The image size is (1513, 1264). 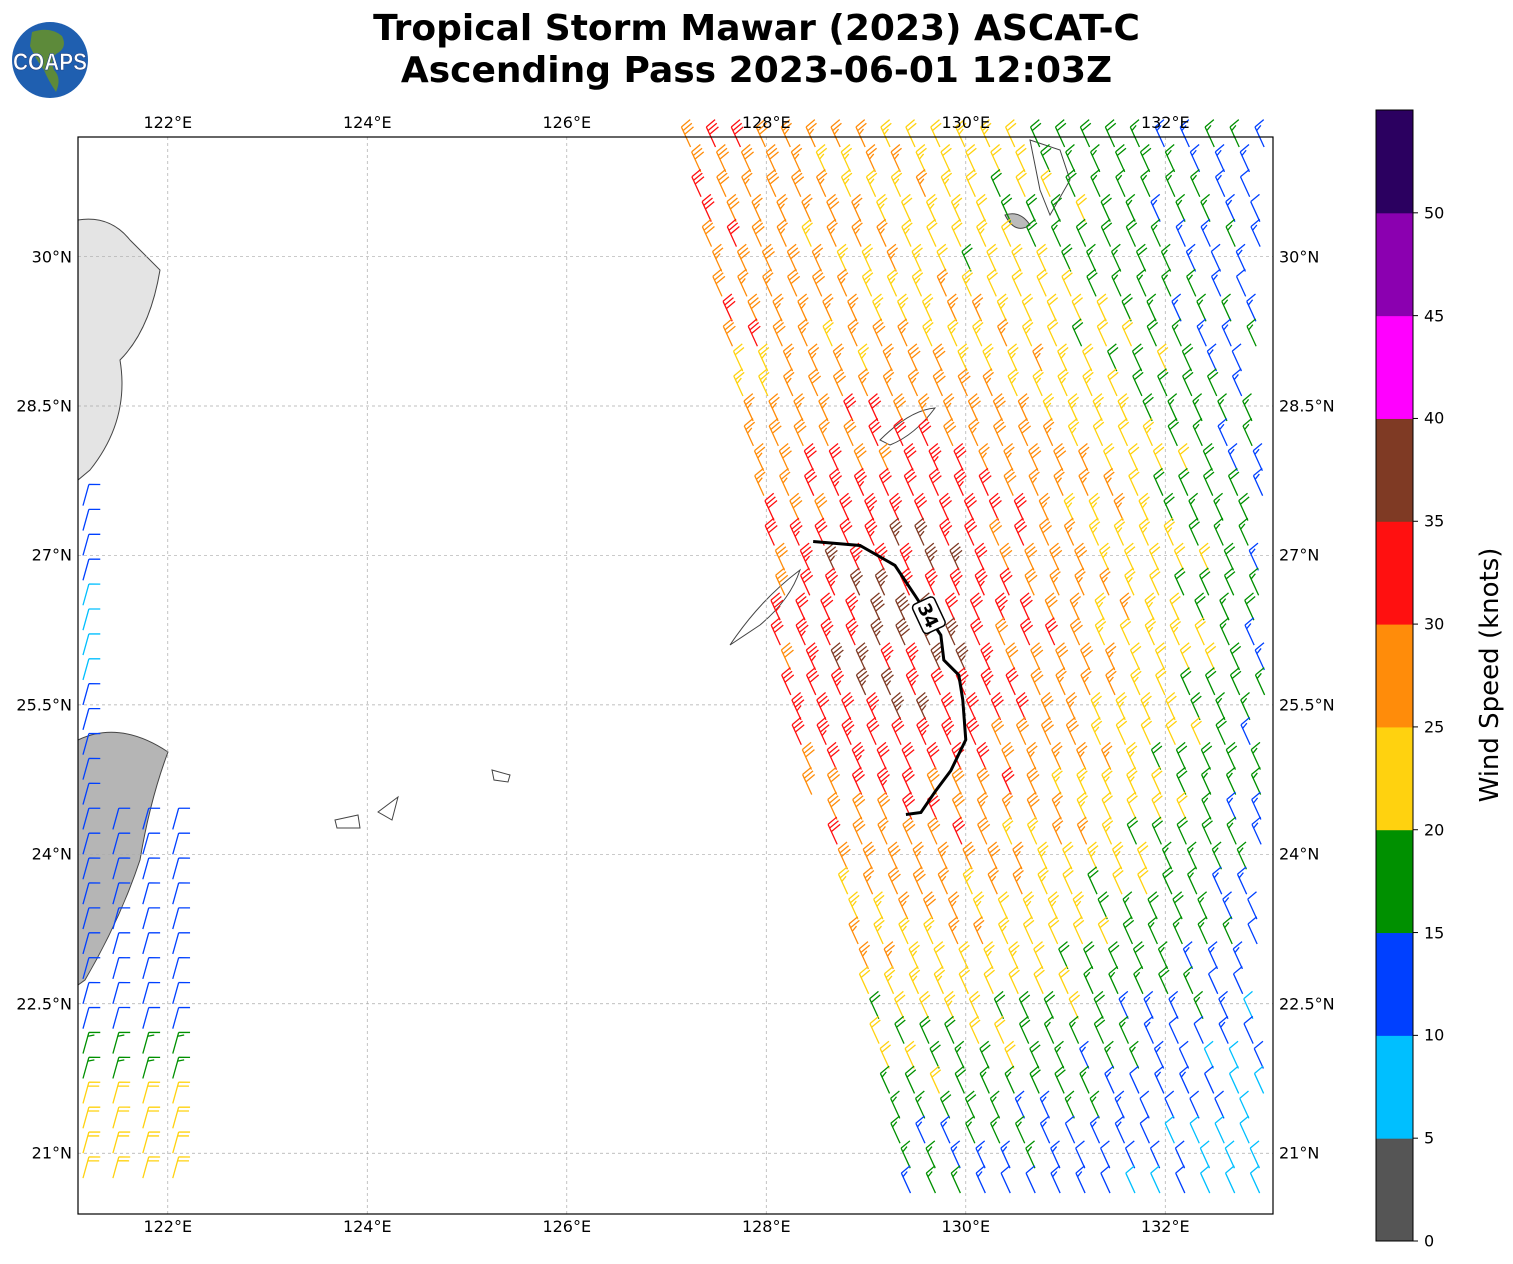 I want to click on lon-tick-bottom: 130°E, so click(x=966, y=1226).